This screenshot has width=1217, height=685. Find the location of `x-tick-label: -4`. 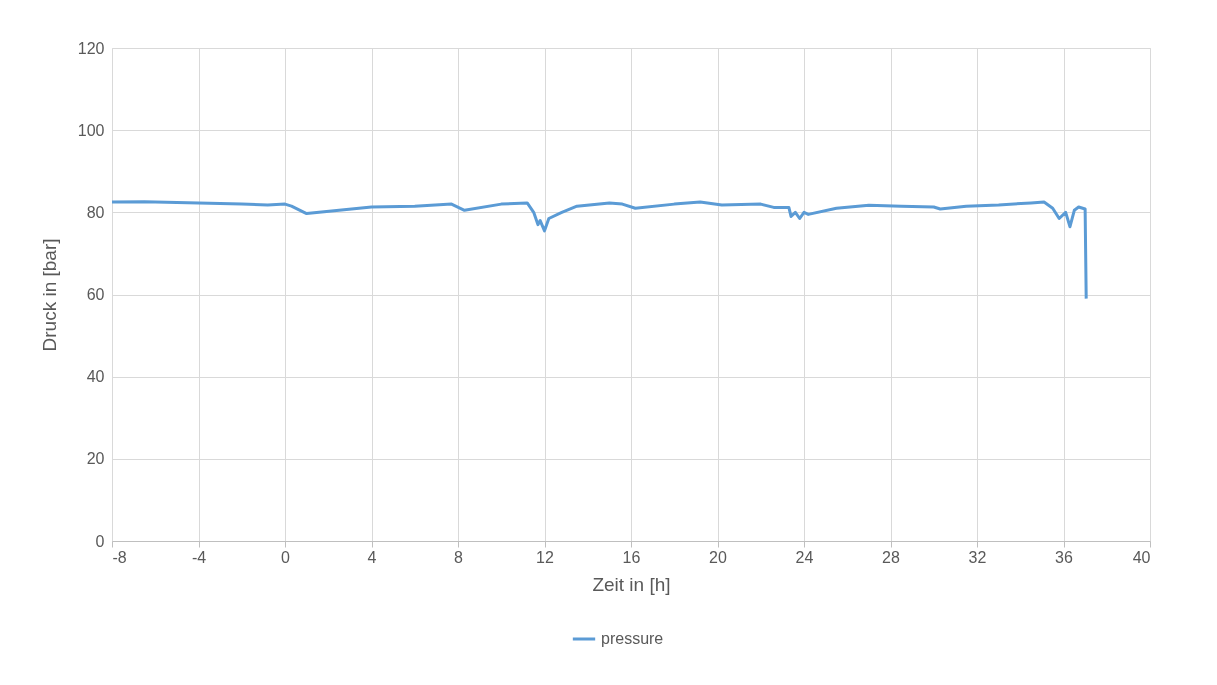

x-tick-label: -4 is located at coordinates (199, 557).